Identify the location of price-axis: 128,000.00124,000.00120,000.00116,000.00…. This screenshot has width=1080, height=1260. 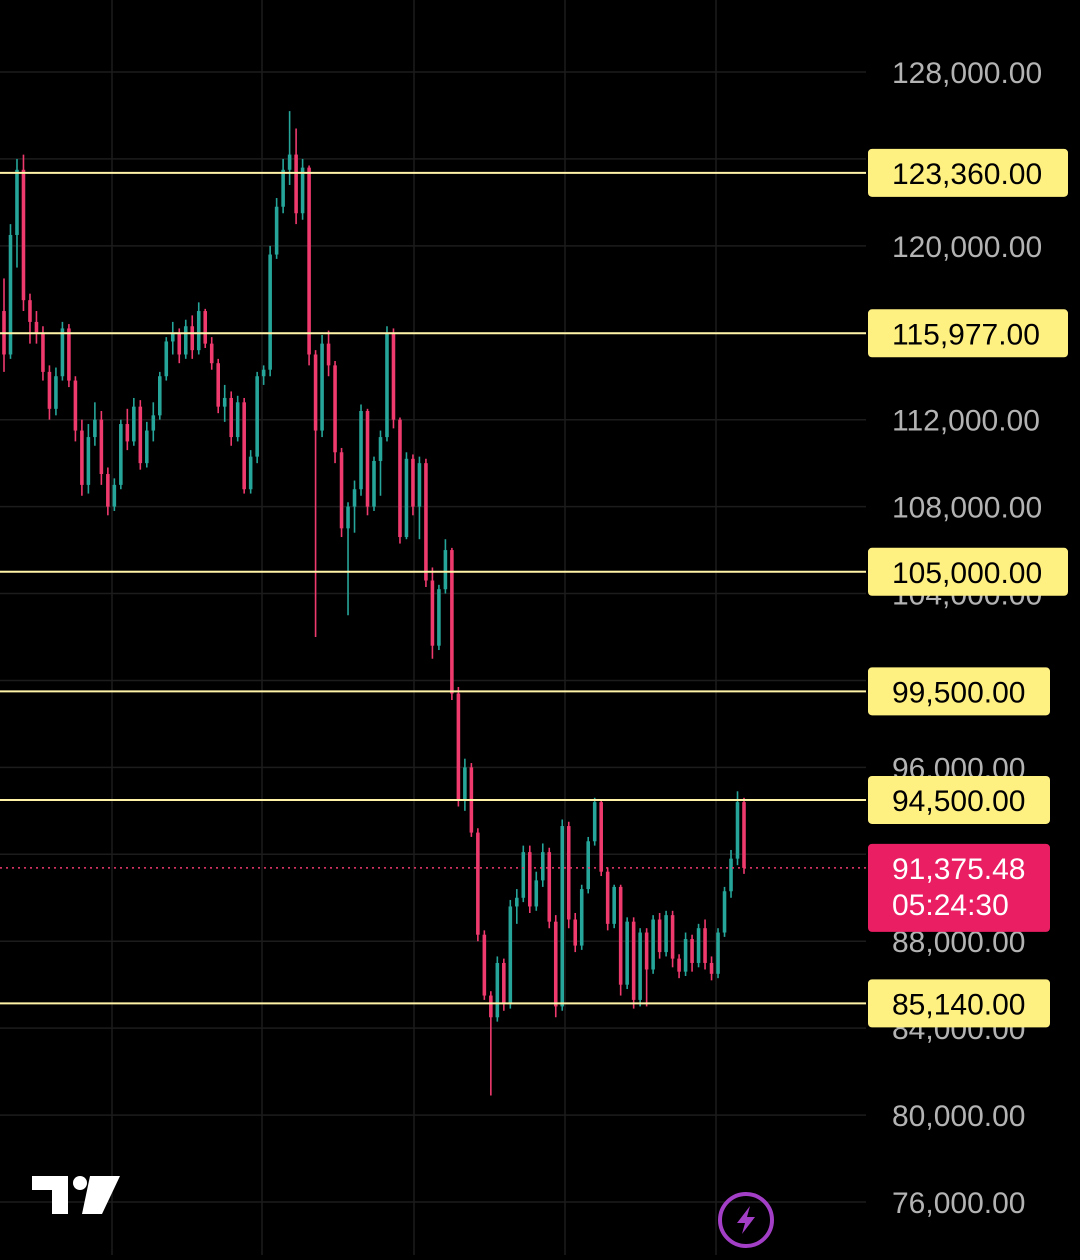
(967, 638).